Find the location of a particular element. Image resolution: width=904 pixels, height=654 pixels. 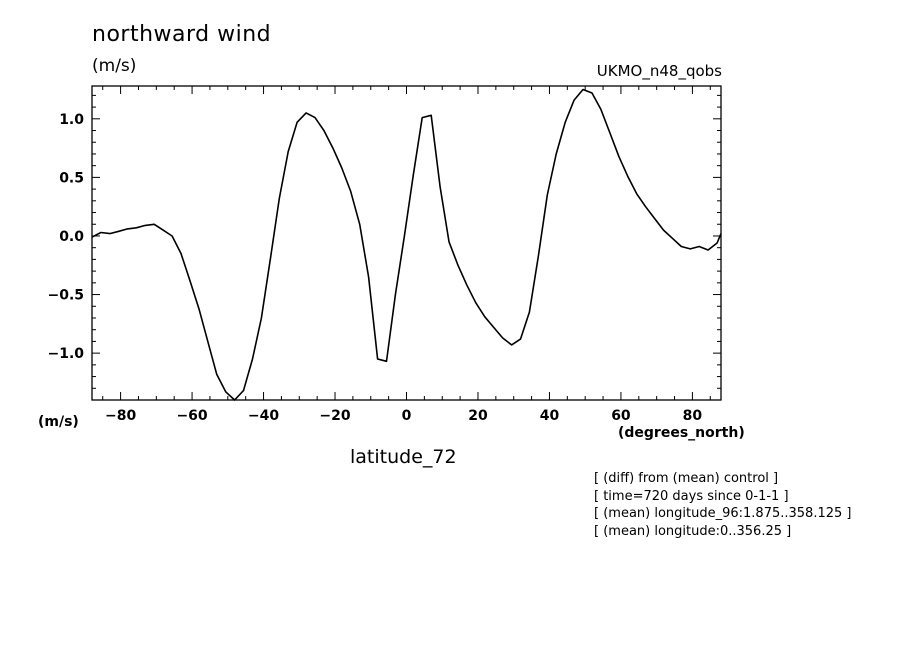

note-line: [ time=720 days since 0-1-1 ] is located at coordinates (691, 496).